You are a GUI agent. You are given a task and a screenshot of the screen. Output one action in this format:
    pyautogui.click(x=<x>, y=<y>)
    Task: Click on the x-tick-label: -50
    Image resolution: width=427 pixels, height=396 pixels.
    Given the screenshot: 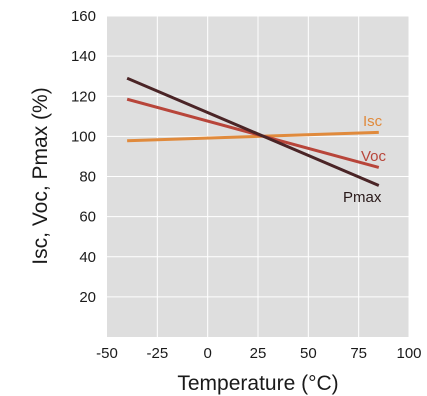 What is the action you would take?
    pyautogui.click(x=107, y=353)
    